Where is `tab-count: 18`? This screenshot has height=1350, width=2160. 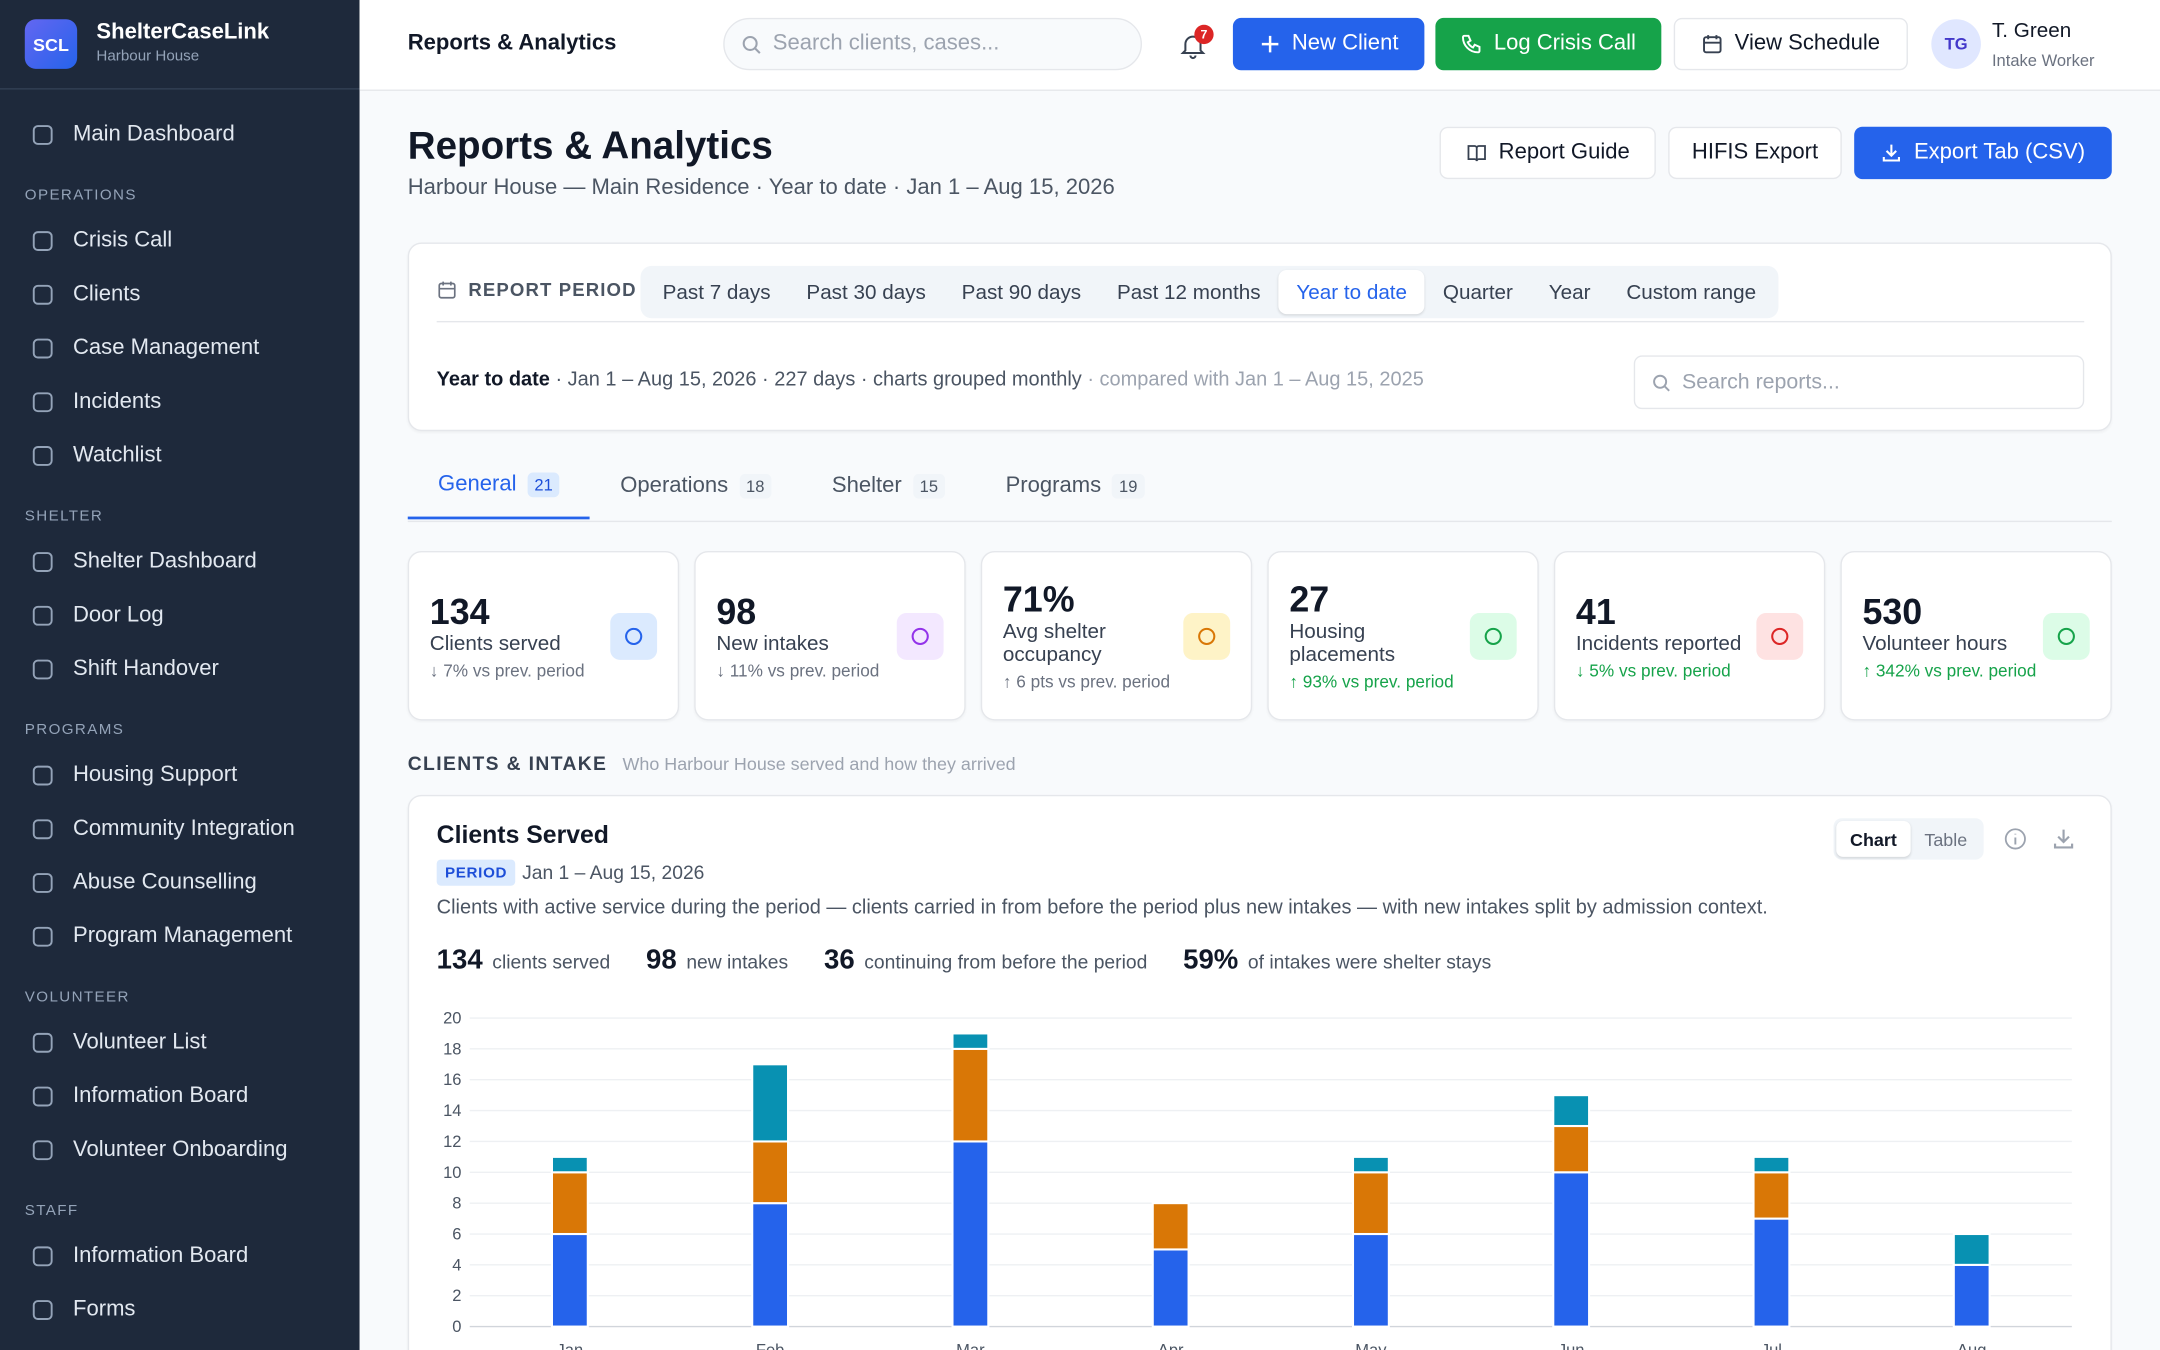
tab-count: 18 is located at coordinates (755, 486).